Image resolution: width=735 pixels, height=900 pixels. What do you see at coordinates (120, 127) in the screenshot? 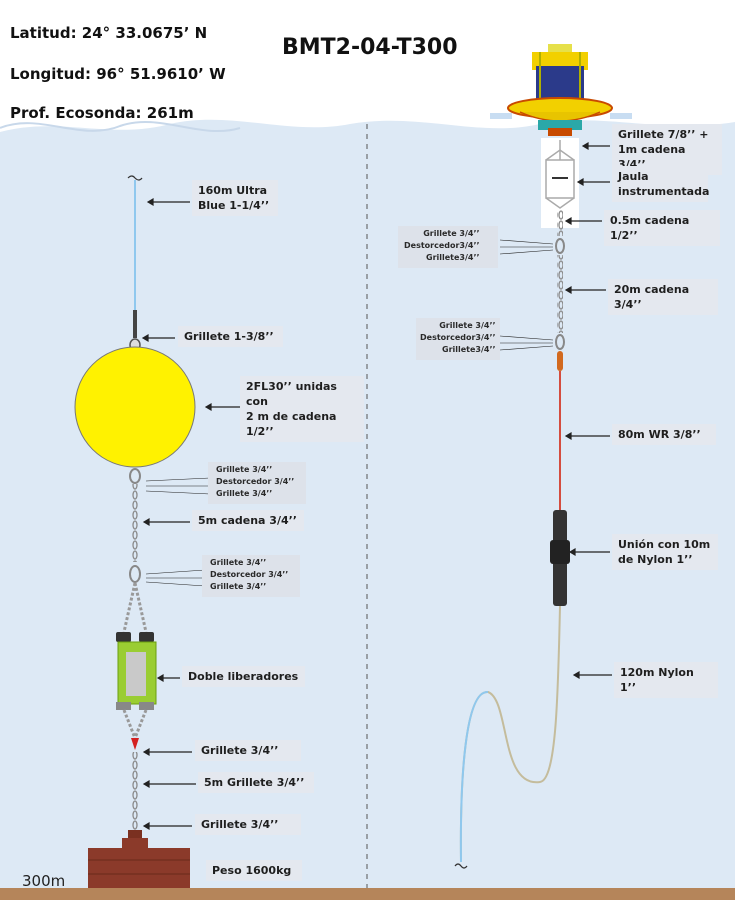
I see `surface-wave` at bounding box center [120, 127].